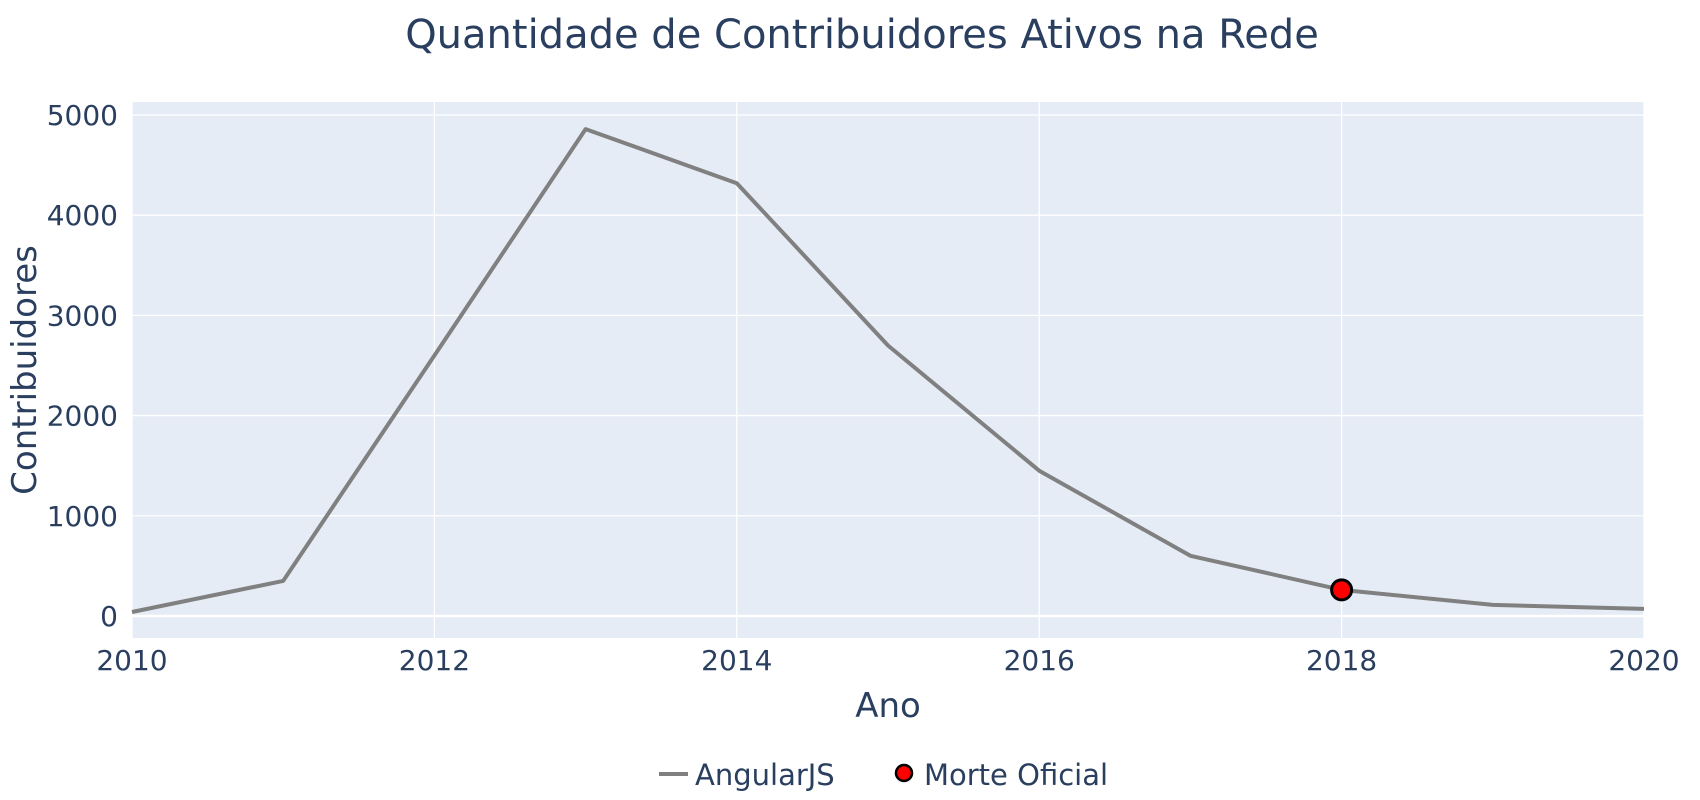 This screenshot has width=1700, height=800. I want to click on x-tick-label: 2012, so click(434, 660).